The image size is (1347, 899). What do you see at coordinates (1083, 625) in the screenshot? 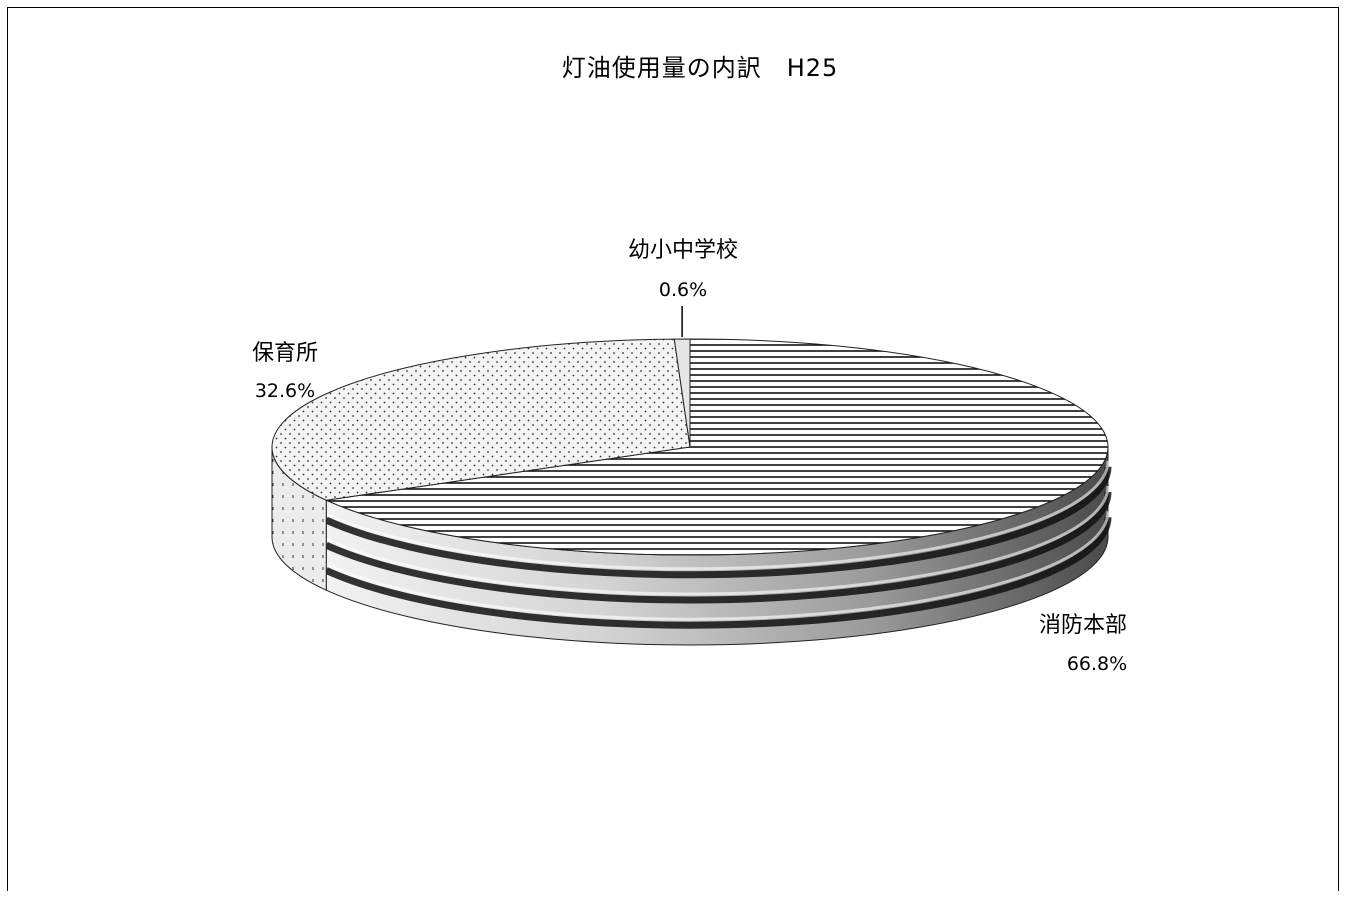
I see `slice-label-1: 消防本部` at bounding box center [1083, 625].